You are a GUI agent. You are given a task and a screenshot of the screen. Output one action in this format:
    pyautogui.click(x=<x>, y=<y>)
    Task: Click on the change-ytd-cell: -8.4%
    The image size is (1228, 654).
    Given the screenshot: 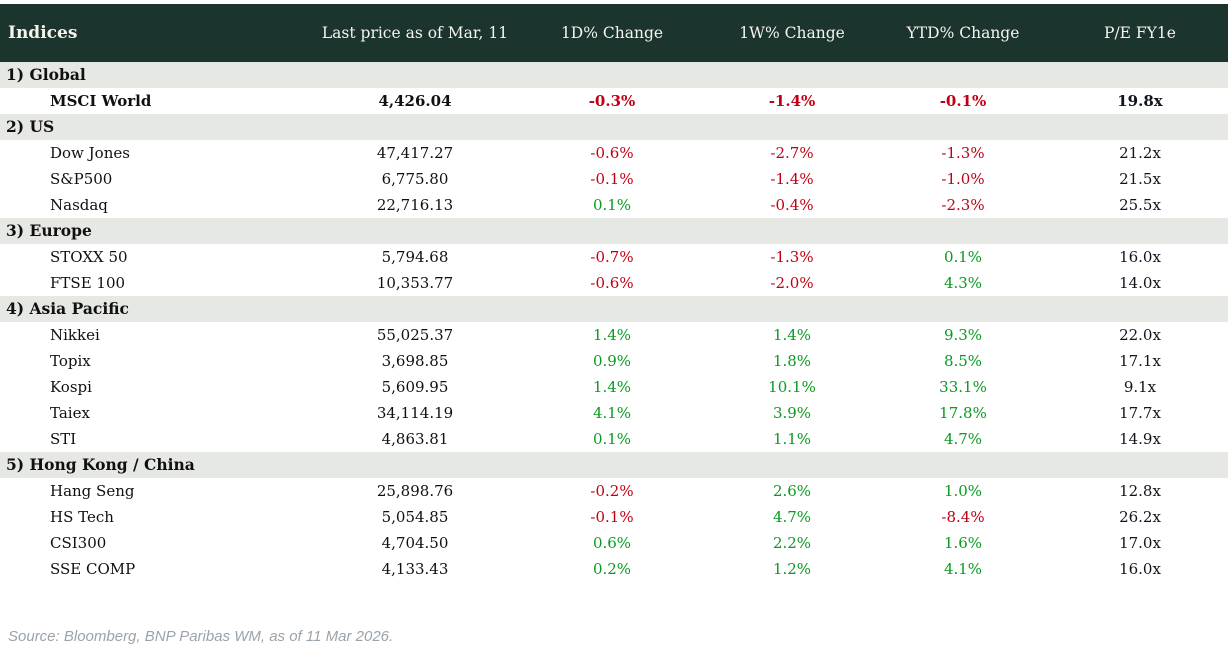 What is the action you would take?
    pyautogui.click(x=963, y=517)
    